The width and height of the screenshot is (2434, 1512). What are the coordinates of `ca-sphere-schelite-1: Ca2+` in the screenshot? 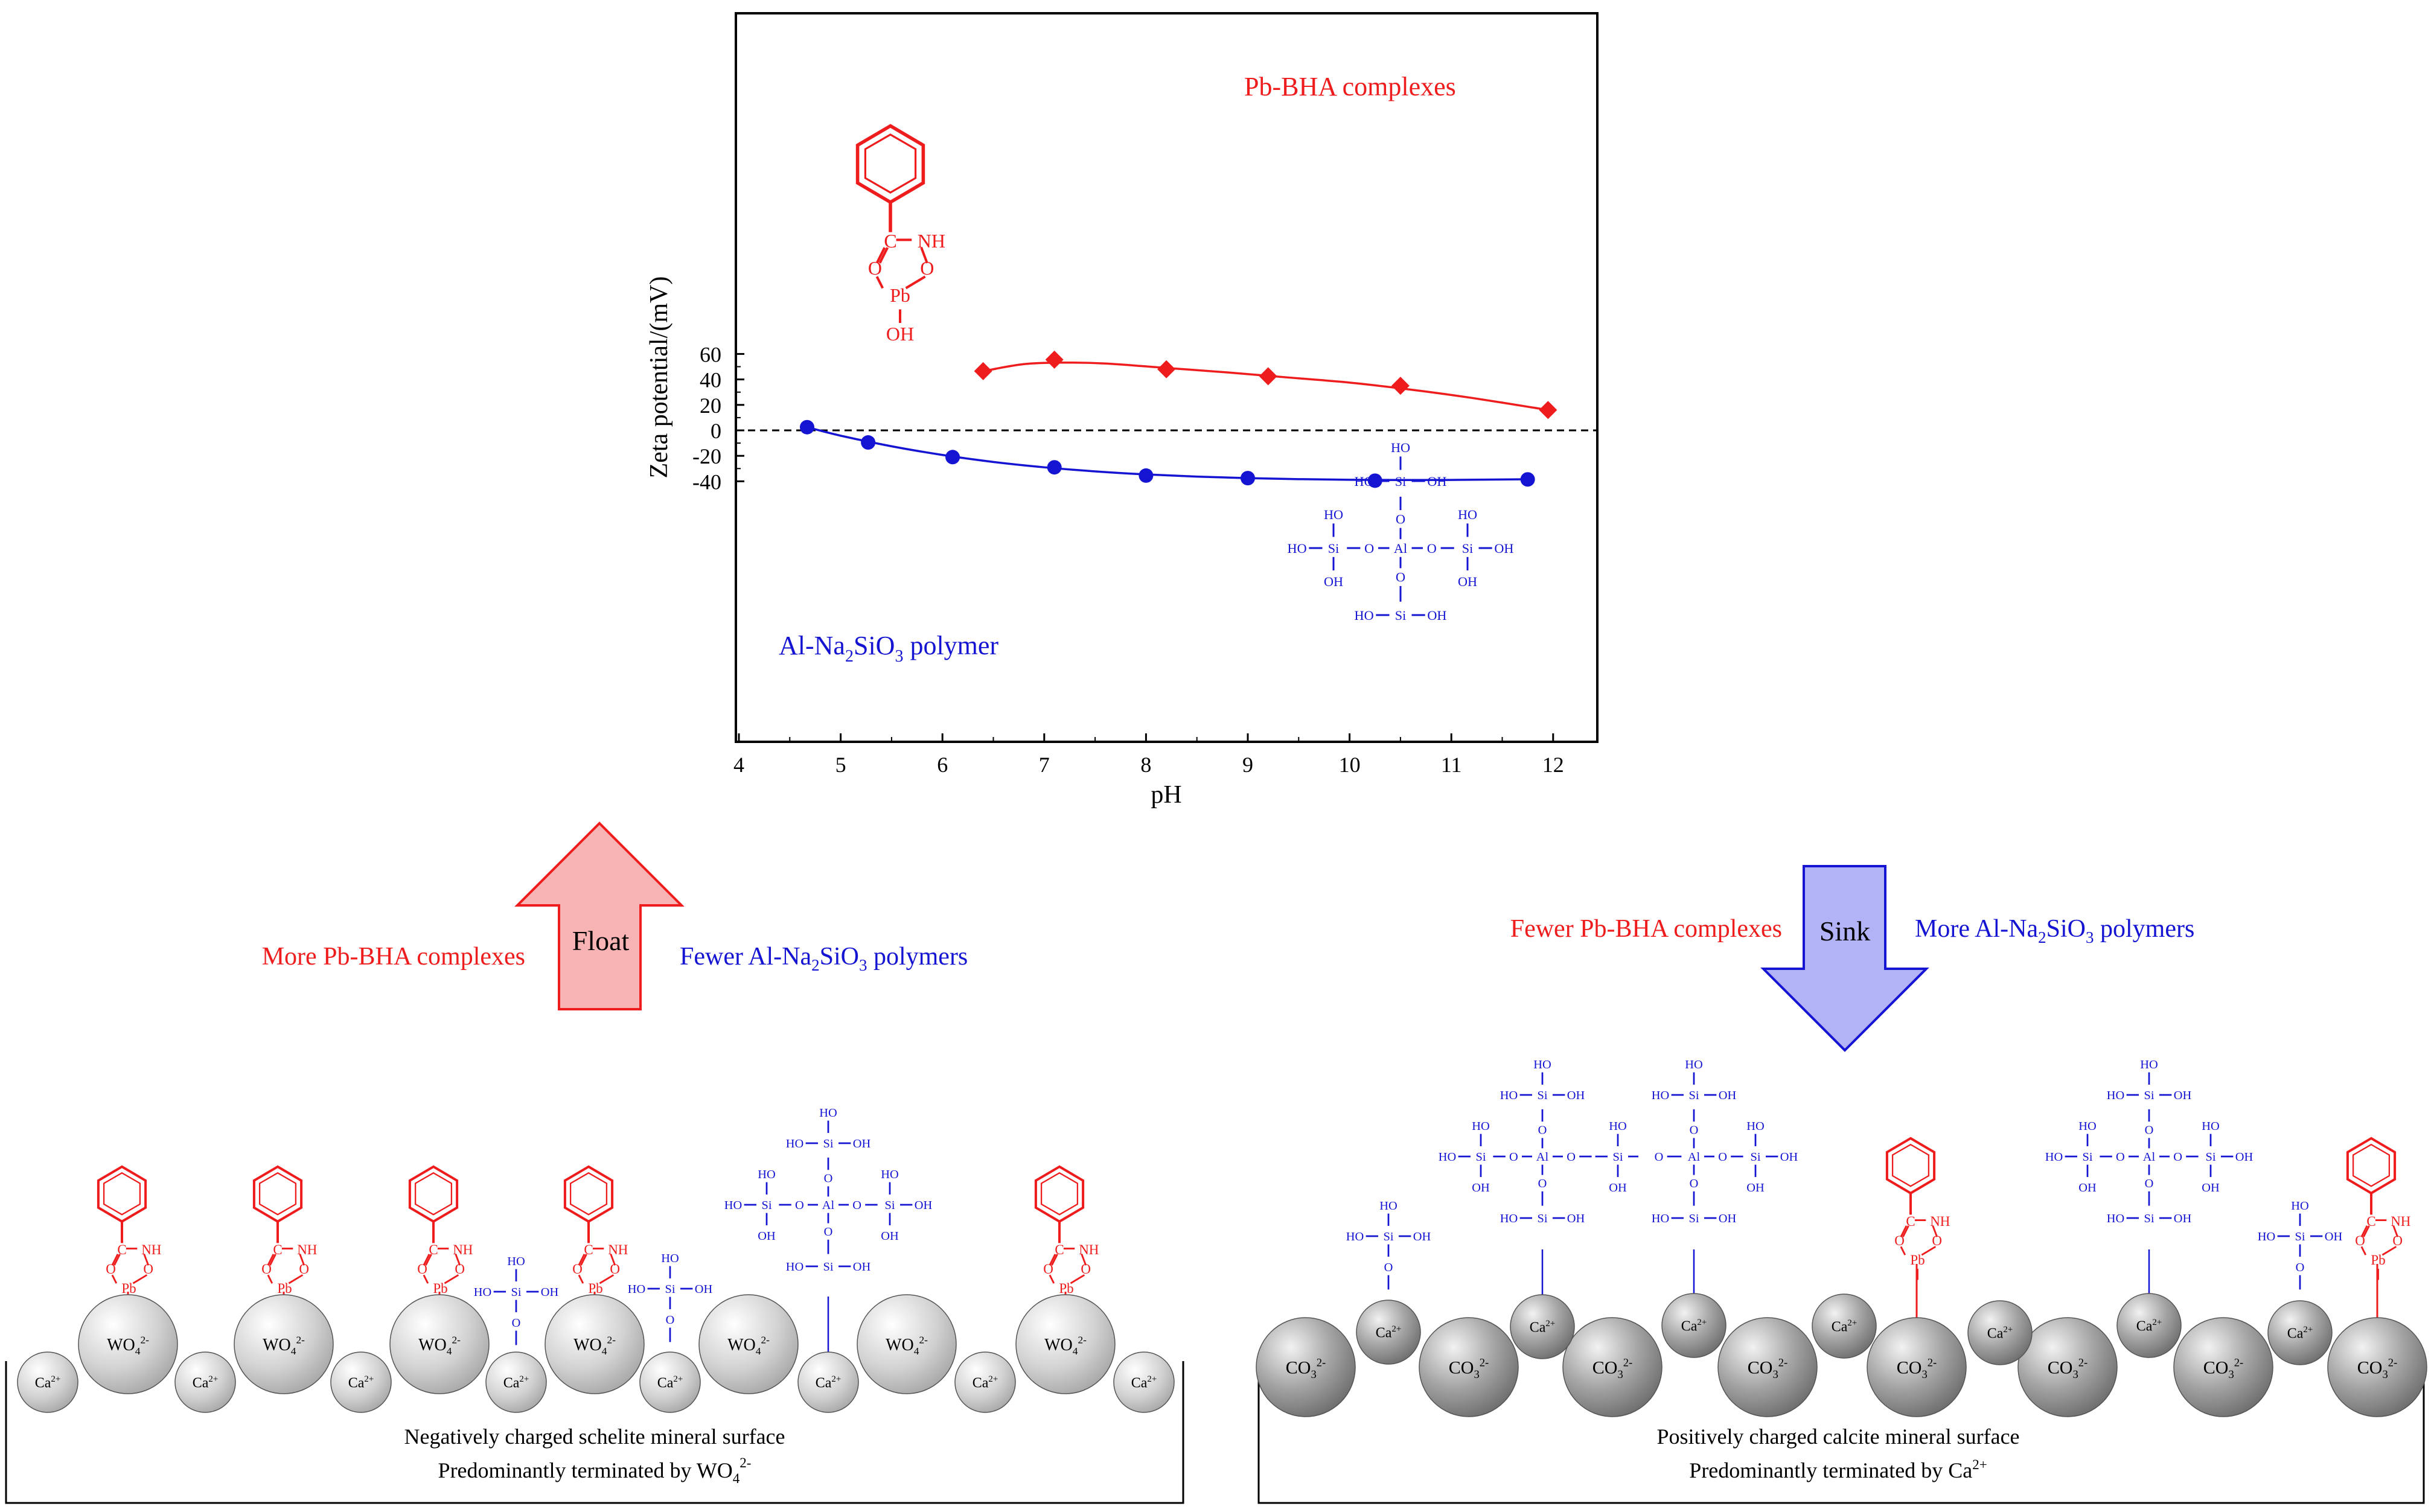 It's located at (205, 1382).